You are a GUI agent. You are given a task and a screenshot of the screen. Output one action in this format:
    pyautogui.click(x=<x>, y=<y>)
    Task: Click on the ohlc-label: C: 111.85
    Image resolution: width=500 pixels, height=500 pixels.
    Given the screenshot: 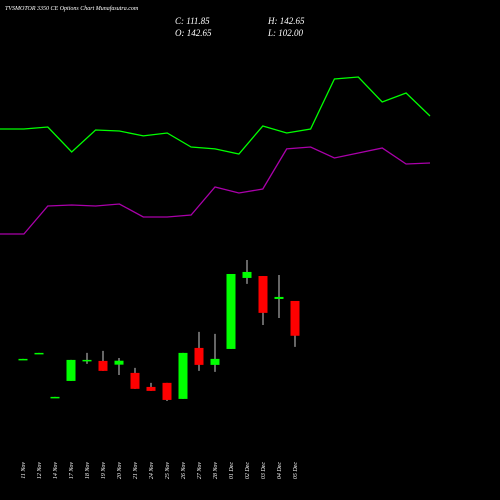 What is the action you would take?
    pyautogui.click(x=192, y=21)
    